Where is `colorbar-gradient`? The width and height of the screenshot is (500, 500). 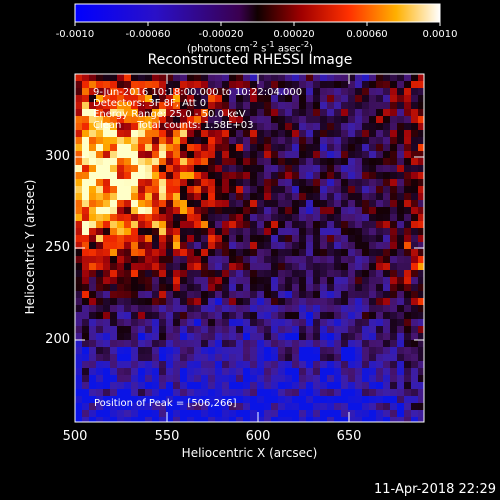
colorbar-gradient is located at coordinates (257, 13).